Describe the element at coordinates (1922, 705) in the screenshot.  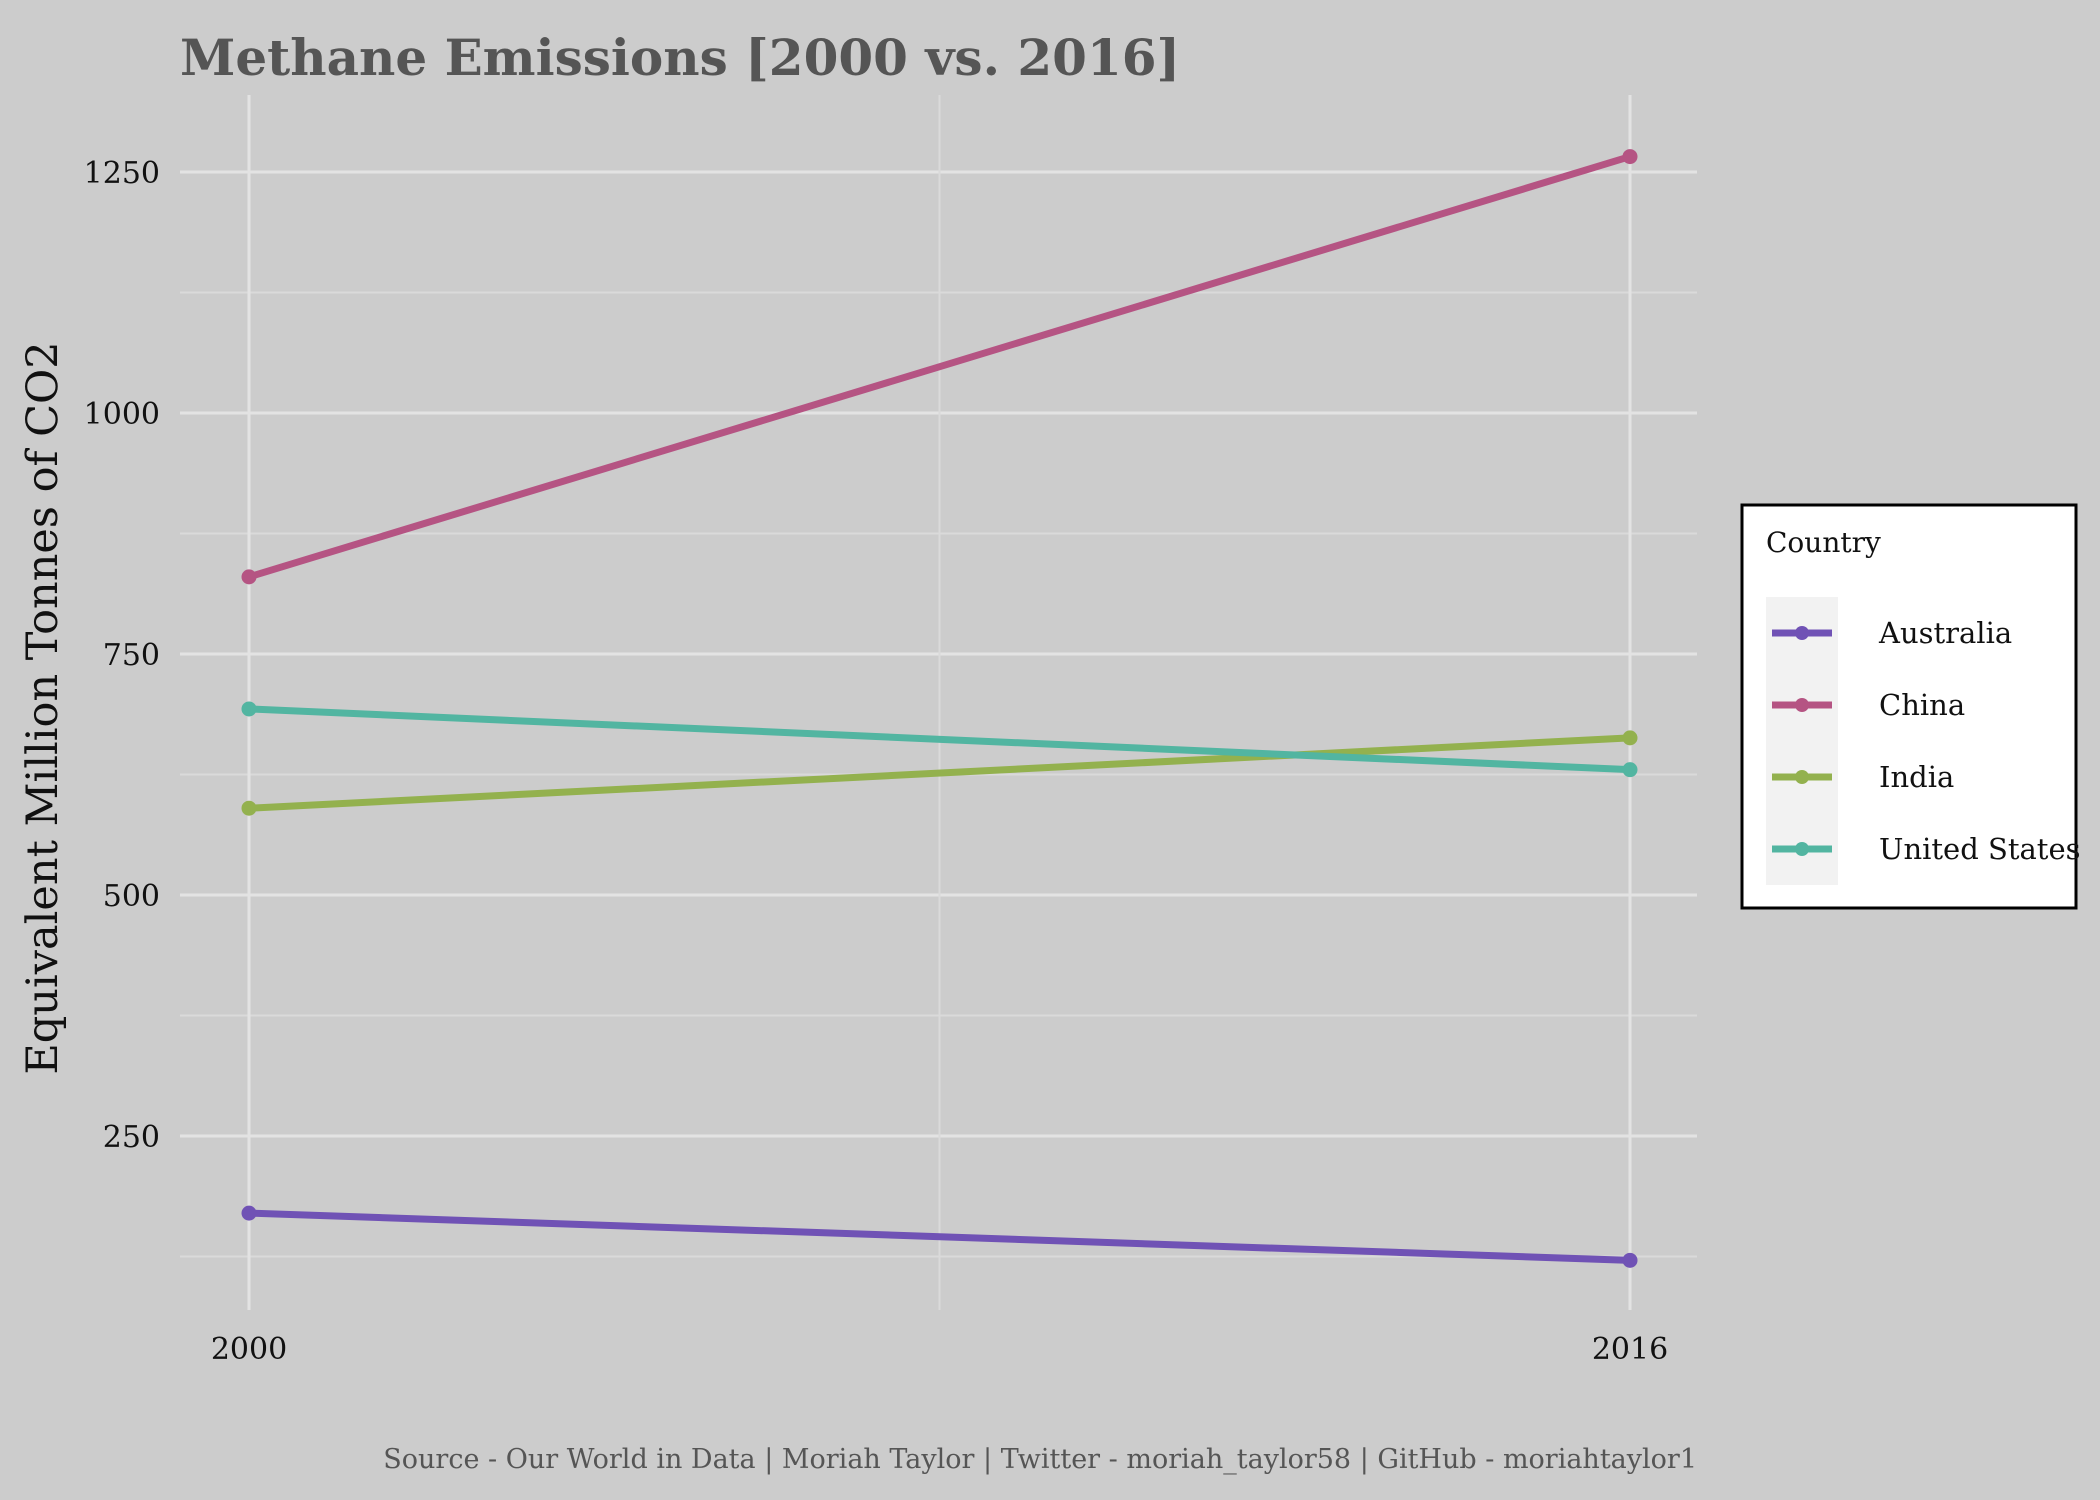
I see `legend-label: China` at that location.